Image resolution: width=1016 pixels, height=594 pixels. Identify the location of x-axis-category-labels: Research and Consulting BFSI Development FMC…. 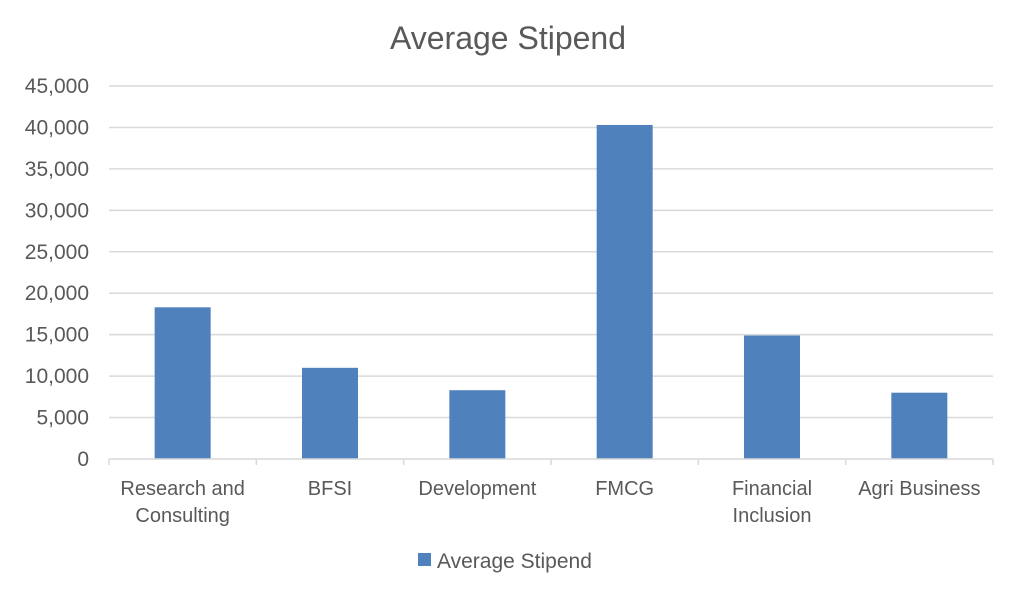
(550, 502).